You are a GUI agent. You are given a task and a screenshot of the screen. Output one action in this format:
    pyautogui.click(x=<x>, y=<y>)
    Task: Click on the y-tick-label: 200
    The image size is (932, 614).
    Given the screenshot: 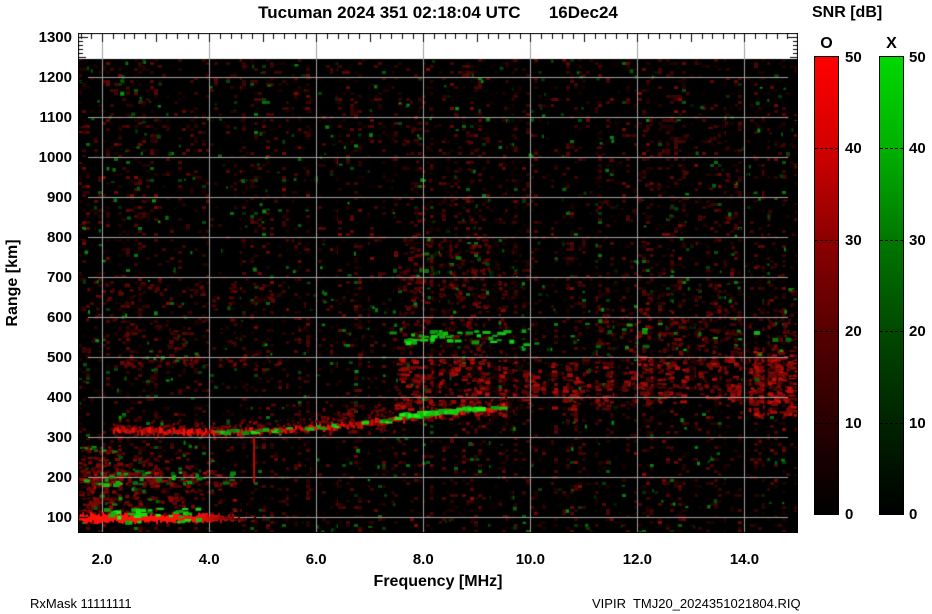 What is the action you would take?
    pyautogui.click(x=59, y=477)
    